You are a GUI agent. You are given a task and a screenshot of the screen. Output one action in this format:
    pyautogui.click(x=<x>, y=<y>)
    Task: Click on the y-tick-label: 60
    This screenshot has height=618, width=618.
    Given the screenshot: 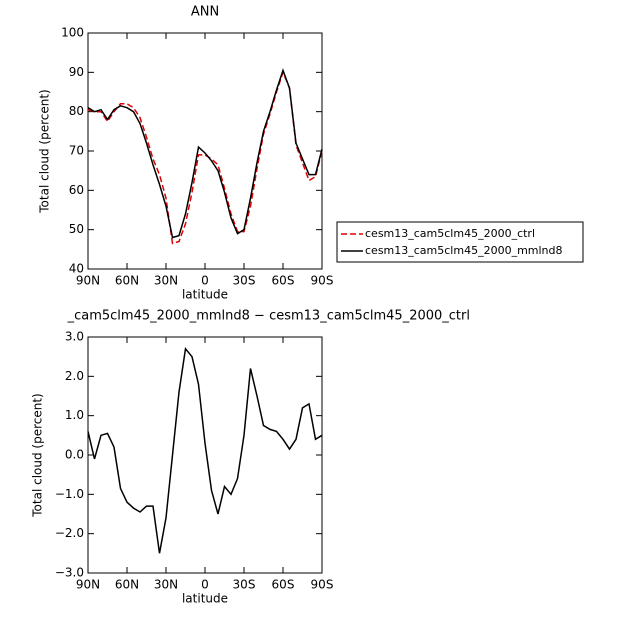 What is the action you would take?
    pyautogui.click(x=76, y=190)
    